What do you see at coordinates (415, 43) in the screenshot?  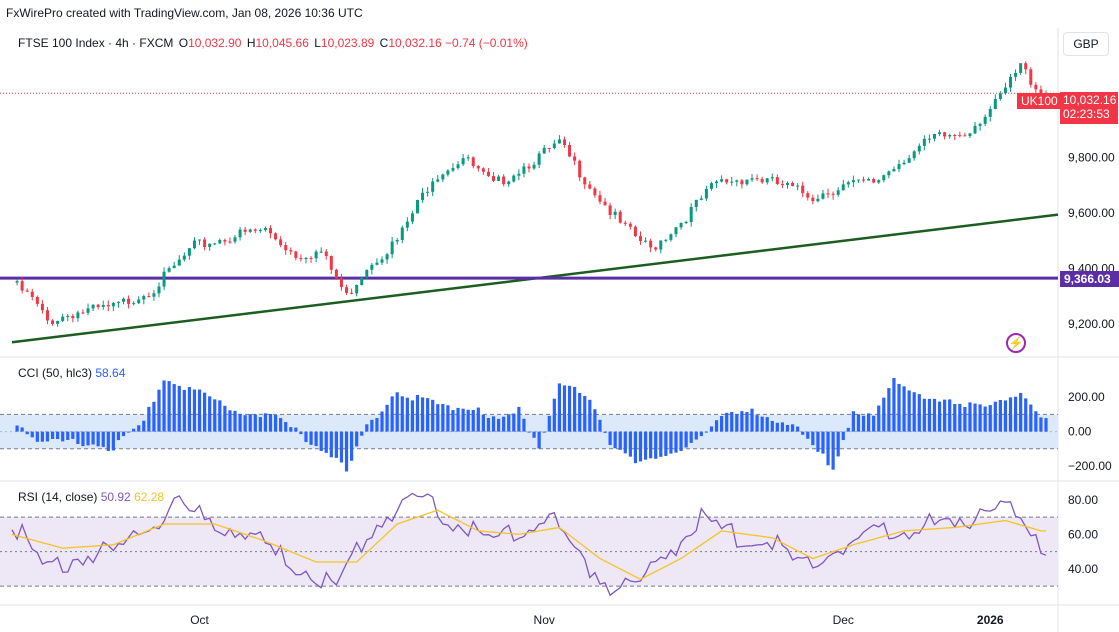 I see `close-value: 10,032.16` at bounding box center [415, 43].